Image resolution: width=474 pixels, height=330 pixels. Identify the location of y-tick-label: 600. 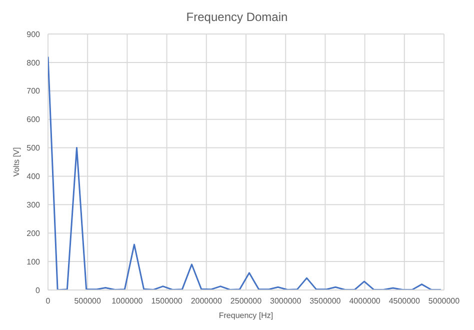
(33, 119).